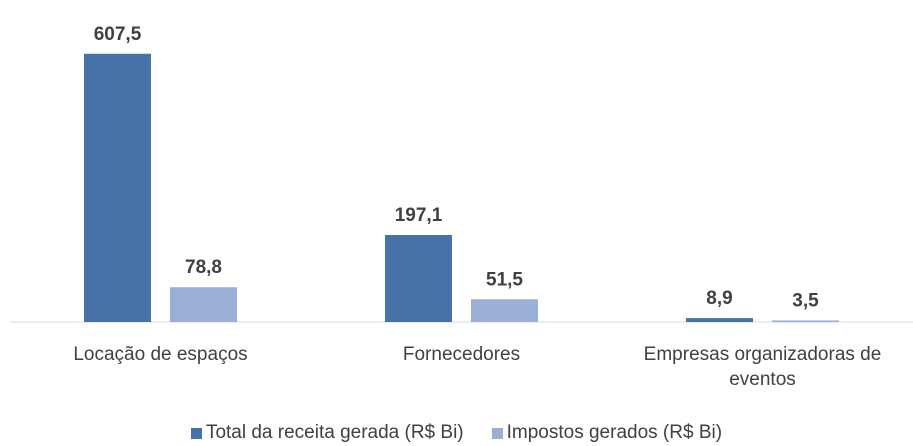 This screenshot has width=913, height=446. Describe the element at coordinates (614, 432) in the screenshot. I see `legend-label: Impostos gerados (R$ Bi)` at that location.